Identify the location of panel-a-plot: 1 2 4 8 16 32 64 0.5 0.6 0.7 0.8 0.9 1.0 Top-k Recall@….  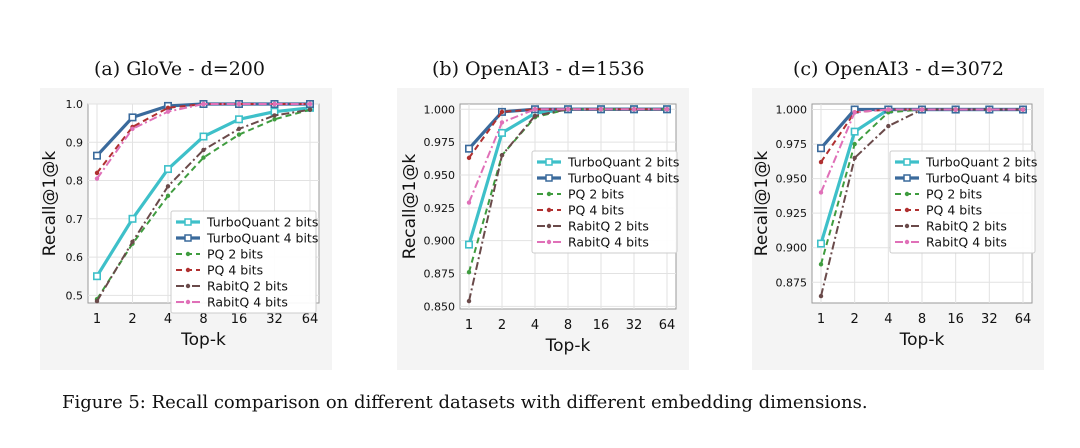
(180, 224).